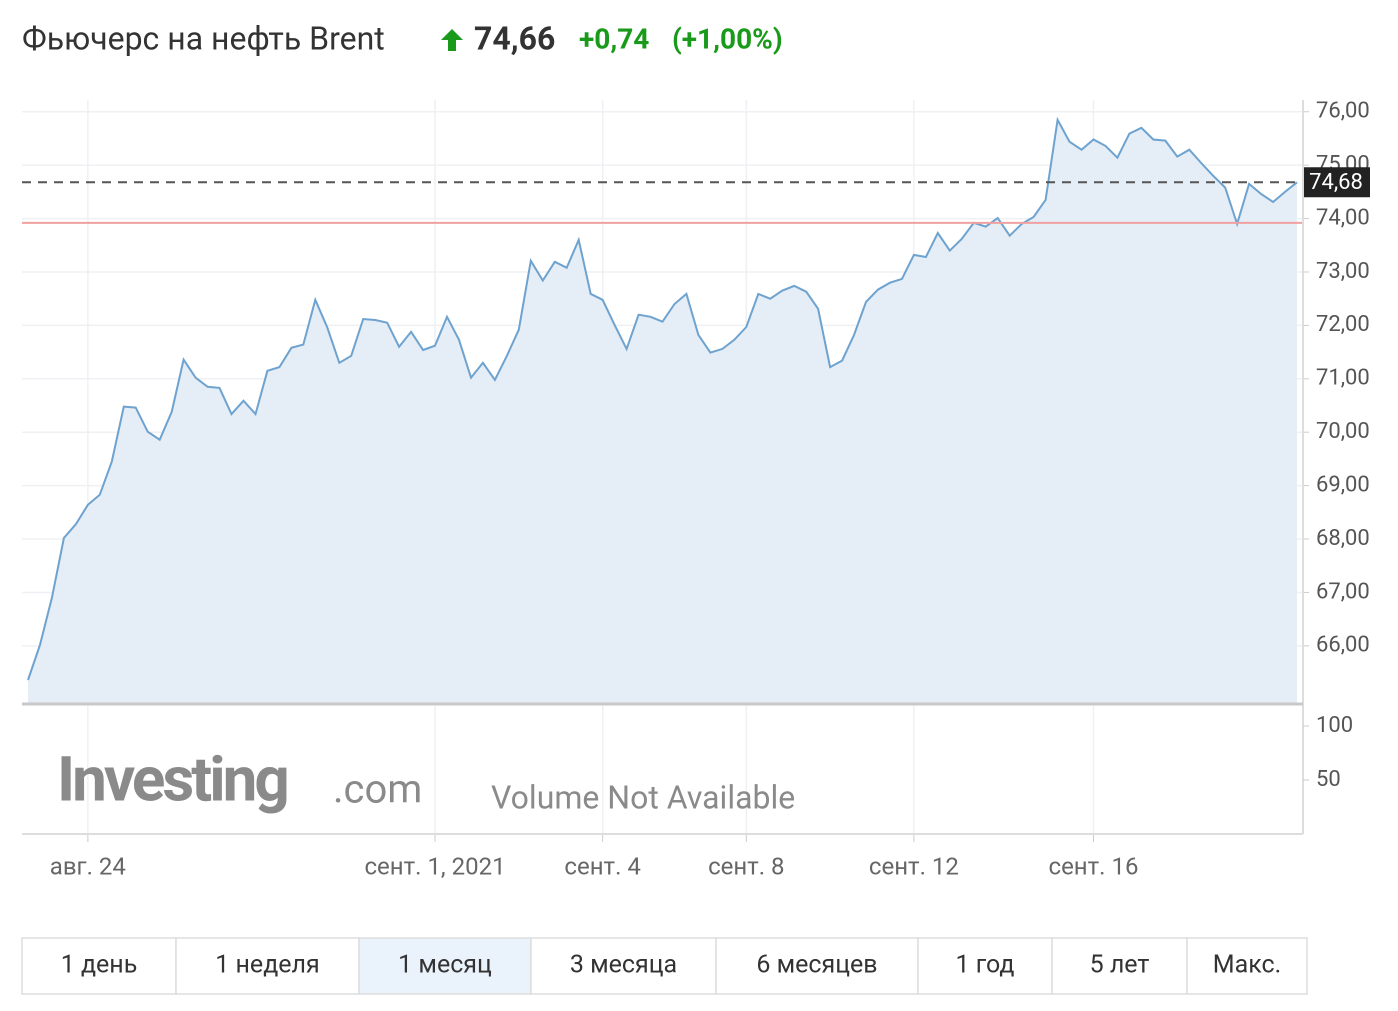 This screenshot has height=1011, width=1398. Describe the element at coordinates (1343, 645) in the screenshot. I see `y-tick-label: 66,00` at that location.